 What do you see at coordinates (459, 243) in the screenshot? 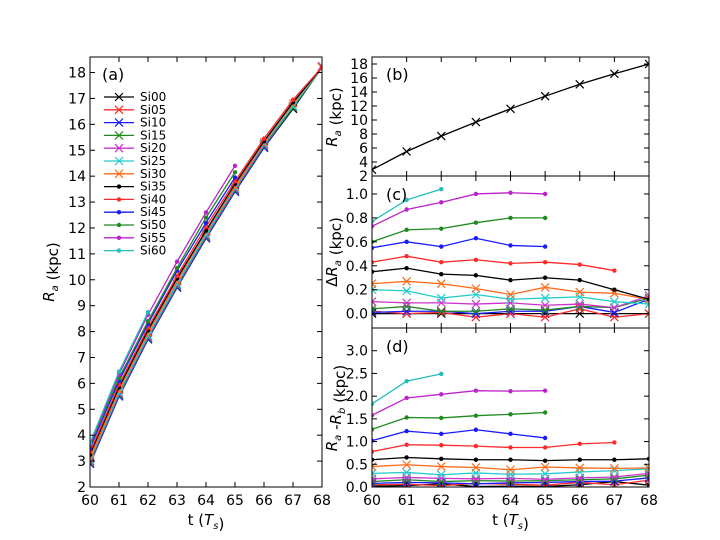
I see `panel-c-line-si45` at bounding box center [459, 243].